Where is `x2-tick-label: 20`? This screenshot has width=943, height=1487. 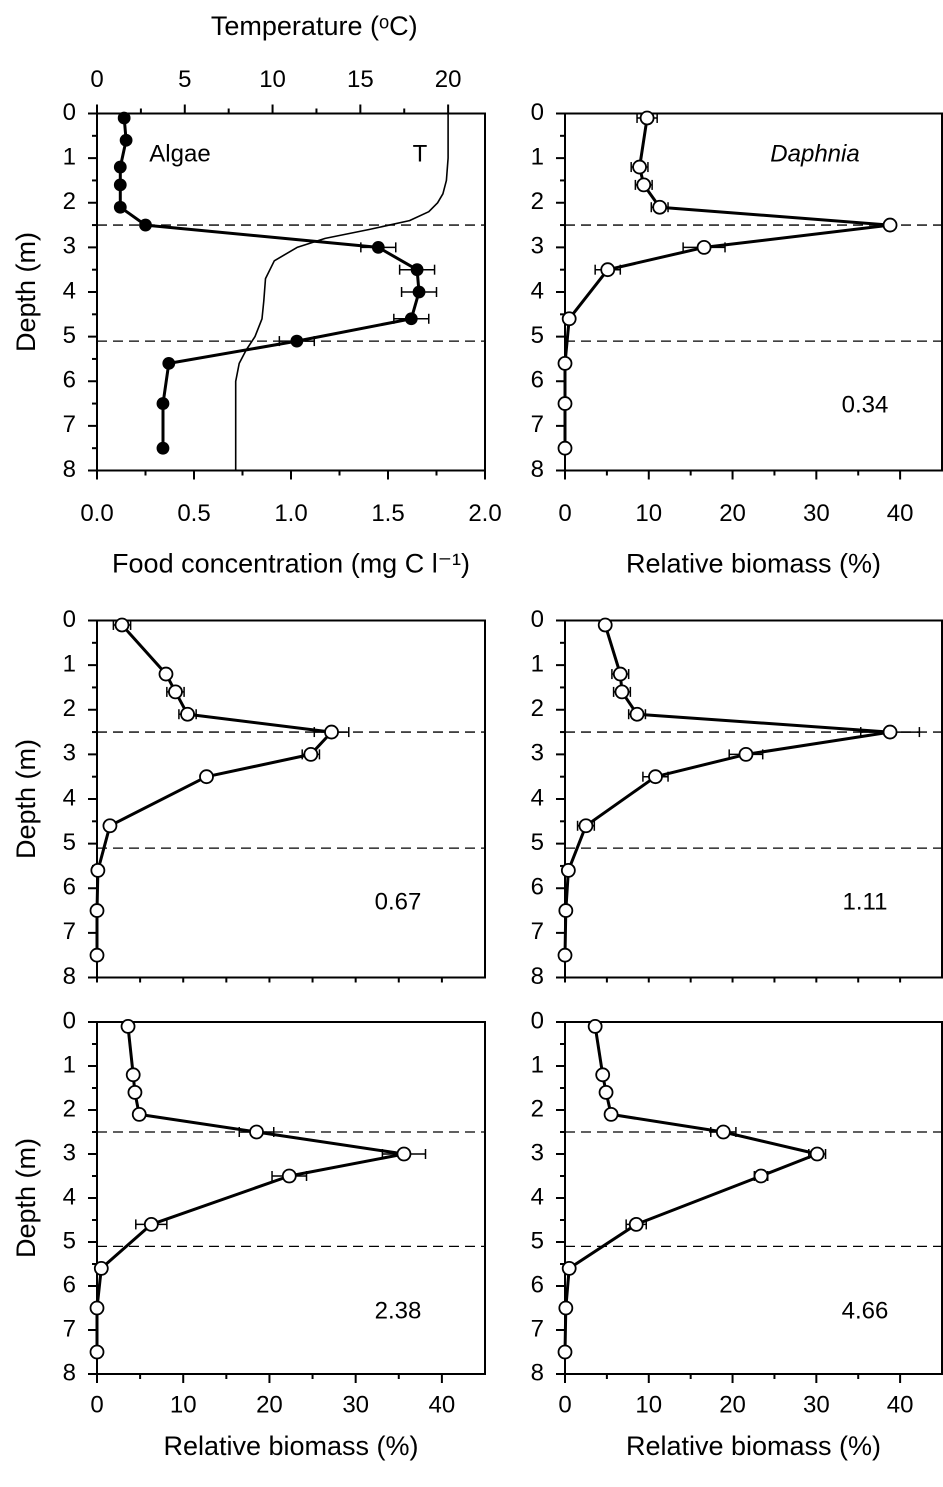
x2-tick-label: 20 is located at coordinates (448, 79).